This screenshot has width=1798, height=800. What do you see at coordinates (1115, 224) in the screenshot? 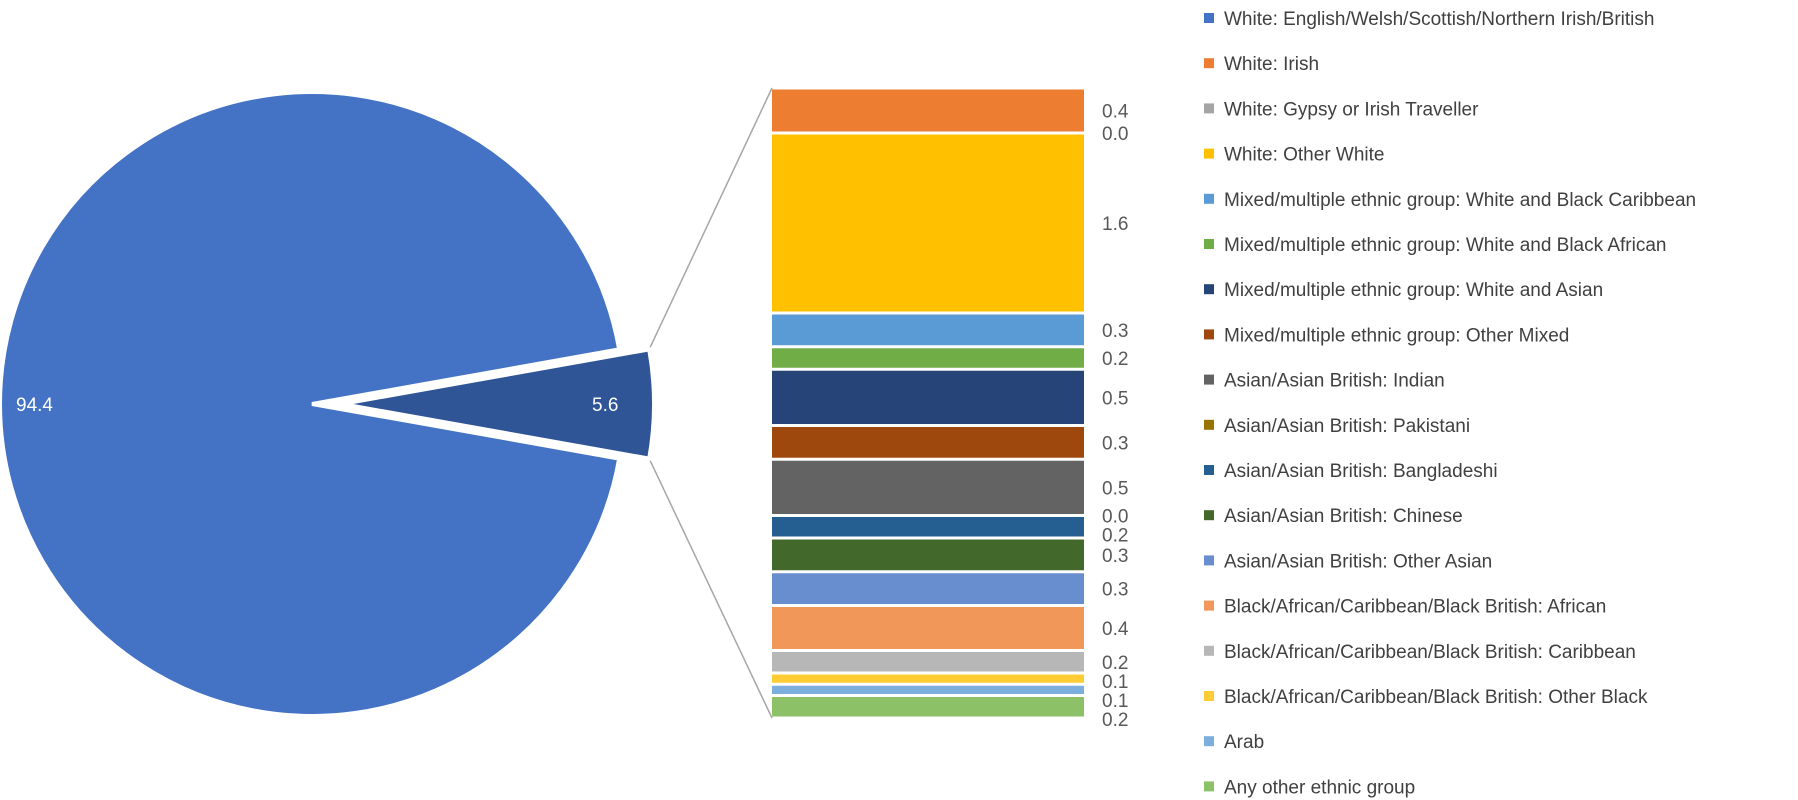
I see `data-label-3: 1.6` at bounding box center [1115, 224].